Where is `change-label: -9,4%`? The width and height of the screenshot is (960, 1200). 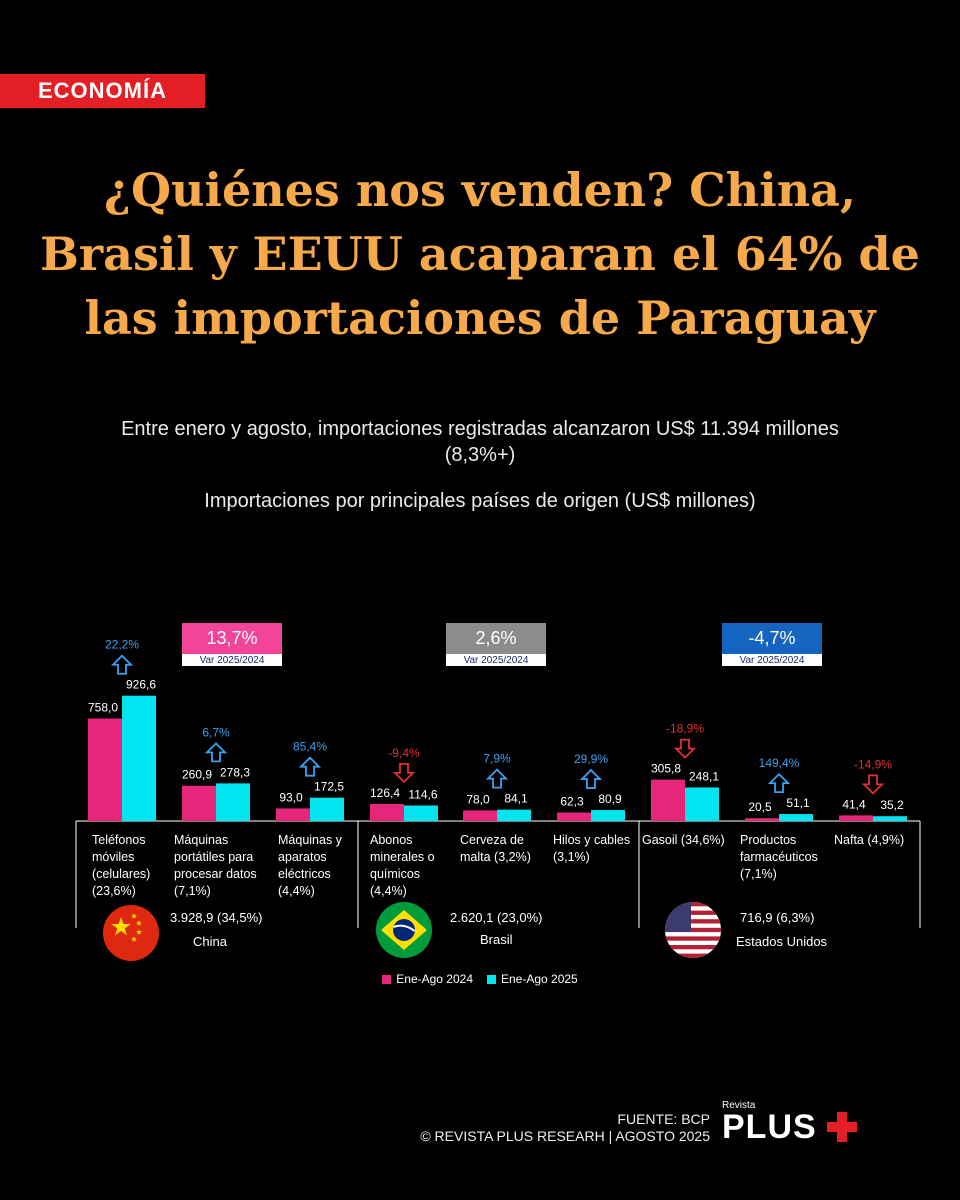
change-label: -9,4% is located at coordinates (404, 753).